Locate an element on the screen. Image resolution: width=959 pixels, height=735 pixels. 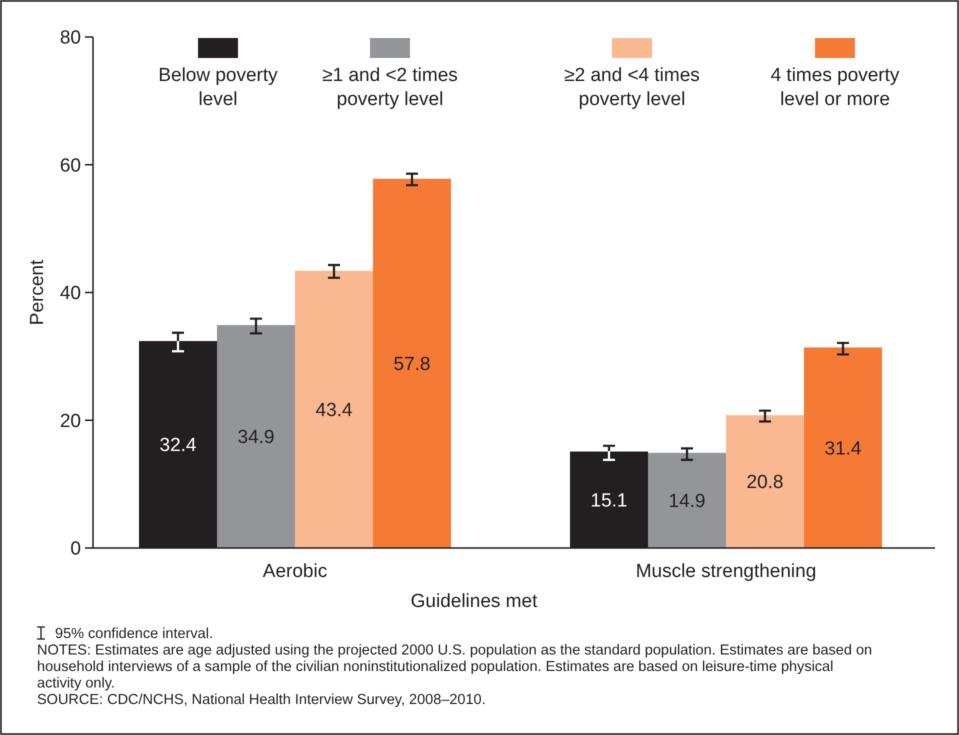
y-tick-label: 40 is located at coordinates (70, 293).